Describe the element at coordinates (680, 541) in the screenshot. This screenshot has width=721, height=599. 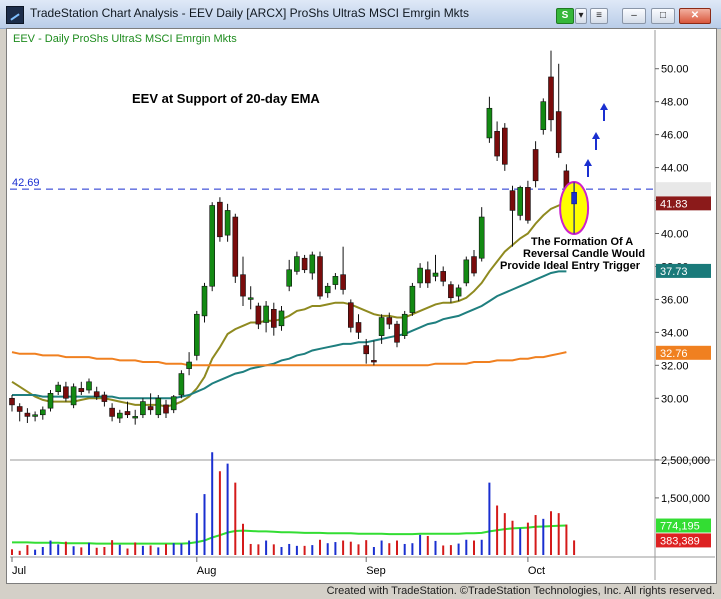
I see `last-value-label: 383,389` at that location.